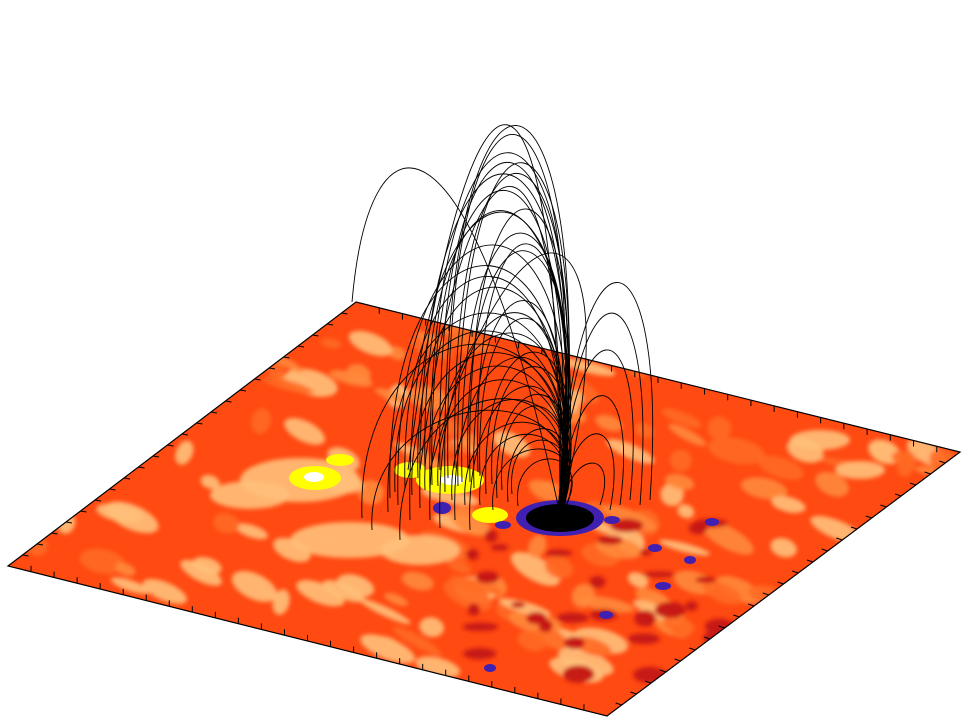 Image resolution: width=967 pixels, height=721 pixels. Describe the element at coordinates (314, 477) in the screenshot. I see `positive-peak` at that location.